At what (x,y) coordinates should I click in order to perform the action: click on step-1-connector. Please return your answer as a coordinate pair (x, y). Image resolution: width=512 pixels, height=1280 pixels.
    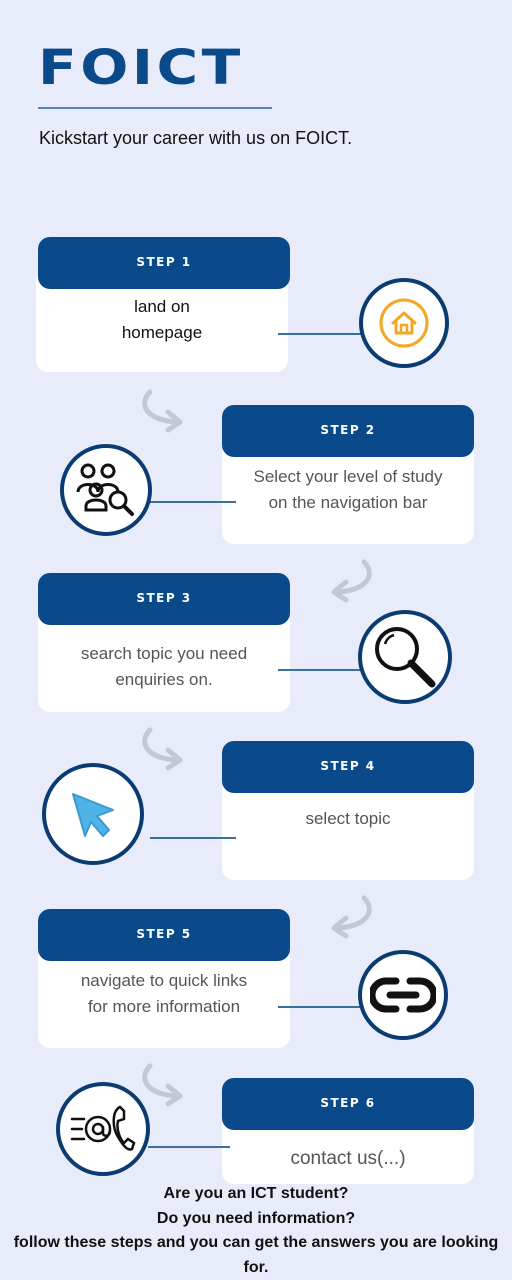
    Looking at the image, I should click on (320, 334).